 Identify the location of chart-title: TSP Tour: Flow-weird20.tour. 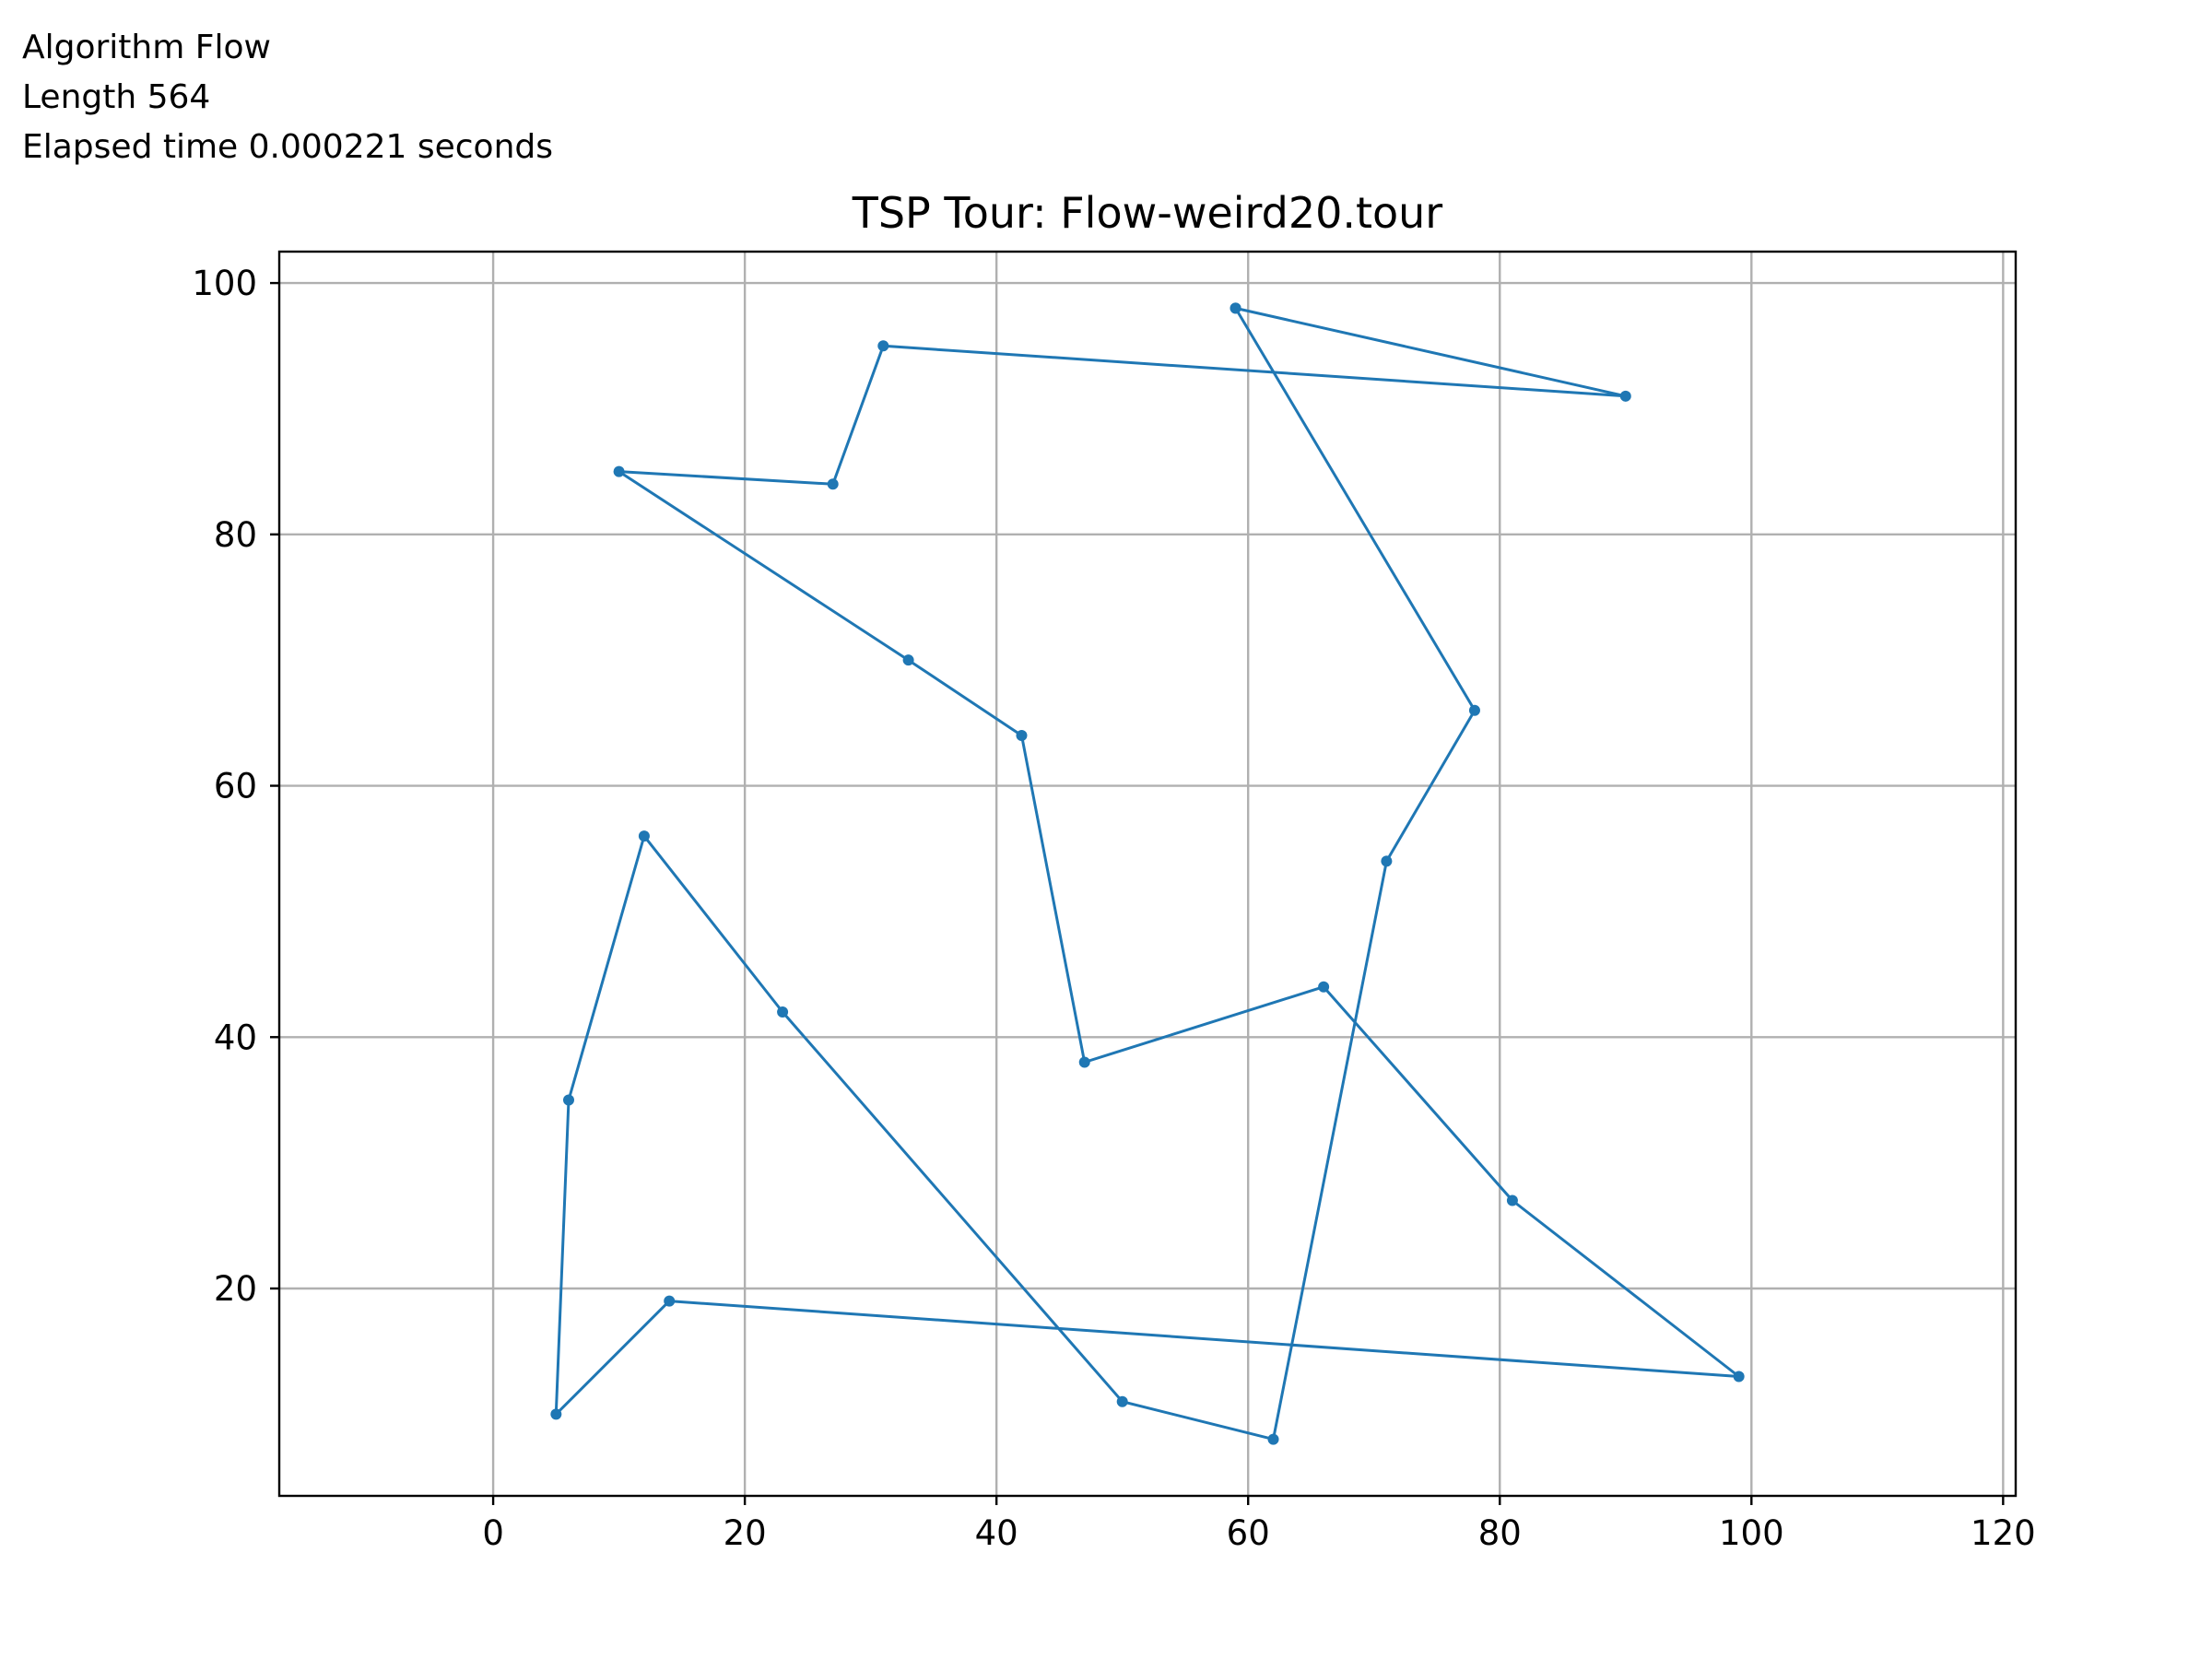
(1147, 213).